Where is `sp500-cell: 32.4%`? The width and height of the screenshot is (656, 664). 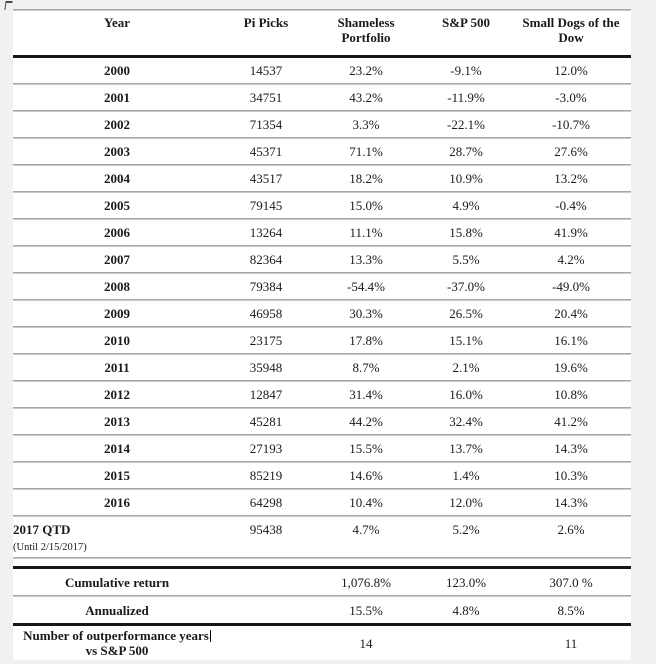 sp500-cell: 32.4% is located at coordinates (466, 421).